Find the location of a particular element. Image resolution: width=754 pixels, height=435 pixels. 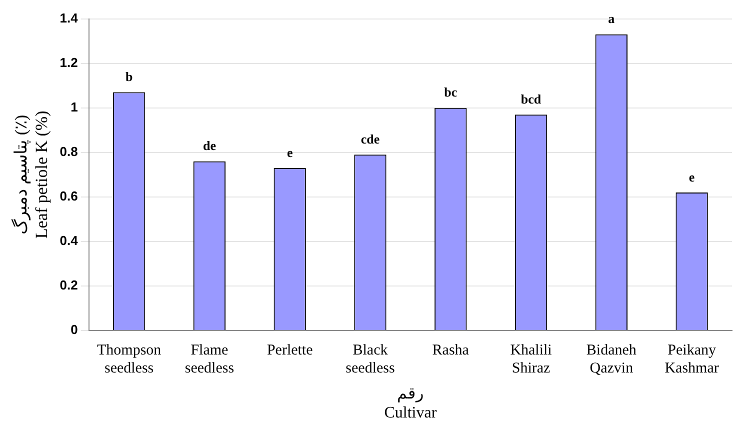

annotation: de is located at coordinates (209, 146).